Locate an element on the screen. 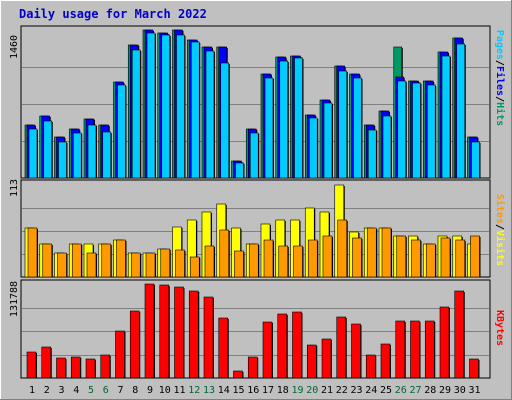  day-label: 23 is located at coordinates (356, 390).